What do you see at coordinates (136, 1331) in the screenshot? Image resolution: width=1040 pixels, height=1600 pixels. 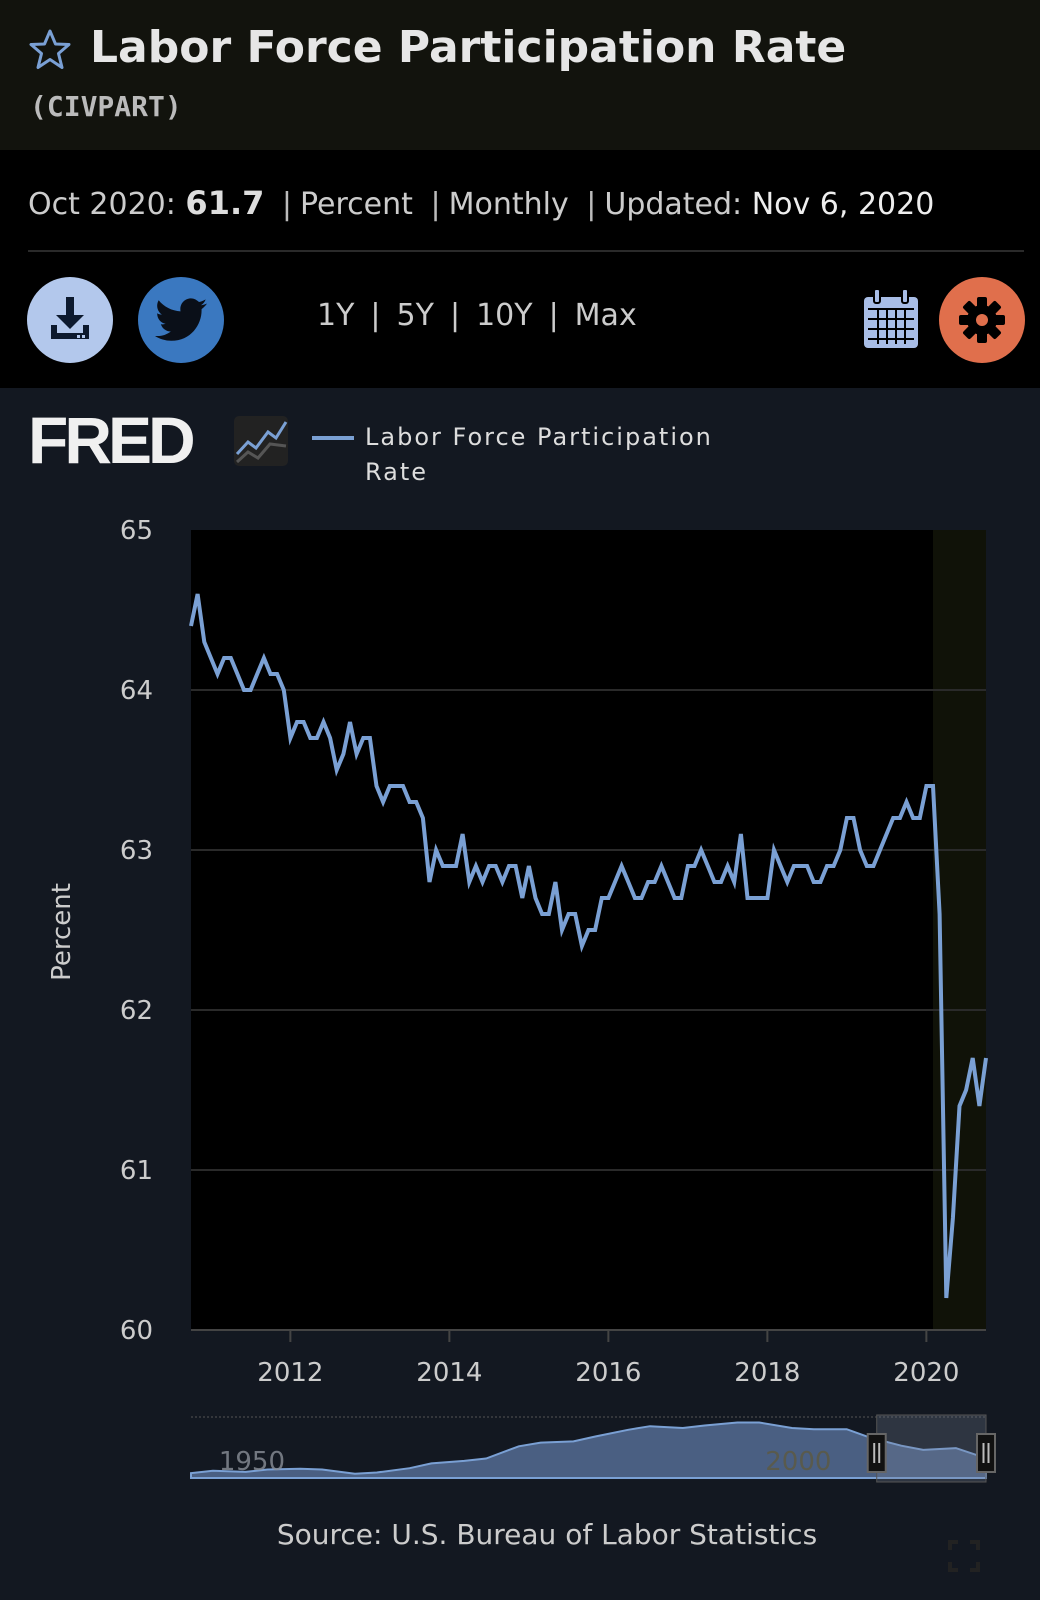 I see `y-tick-label: 60` at bounding box center [136, 1331].